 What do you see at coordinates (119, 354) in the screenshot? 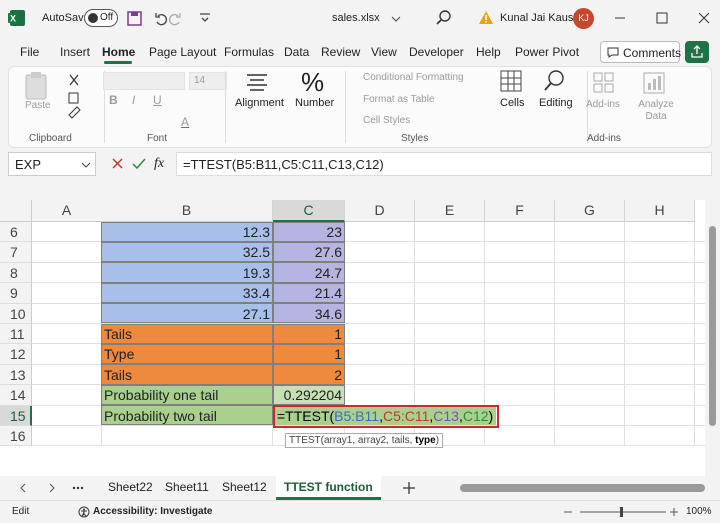
I see `cell: Type` at bounding box center [119, 354].